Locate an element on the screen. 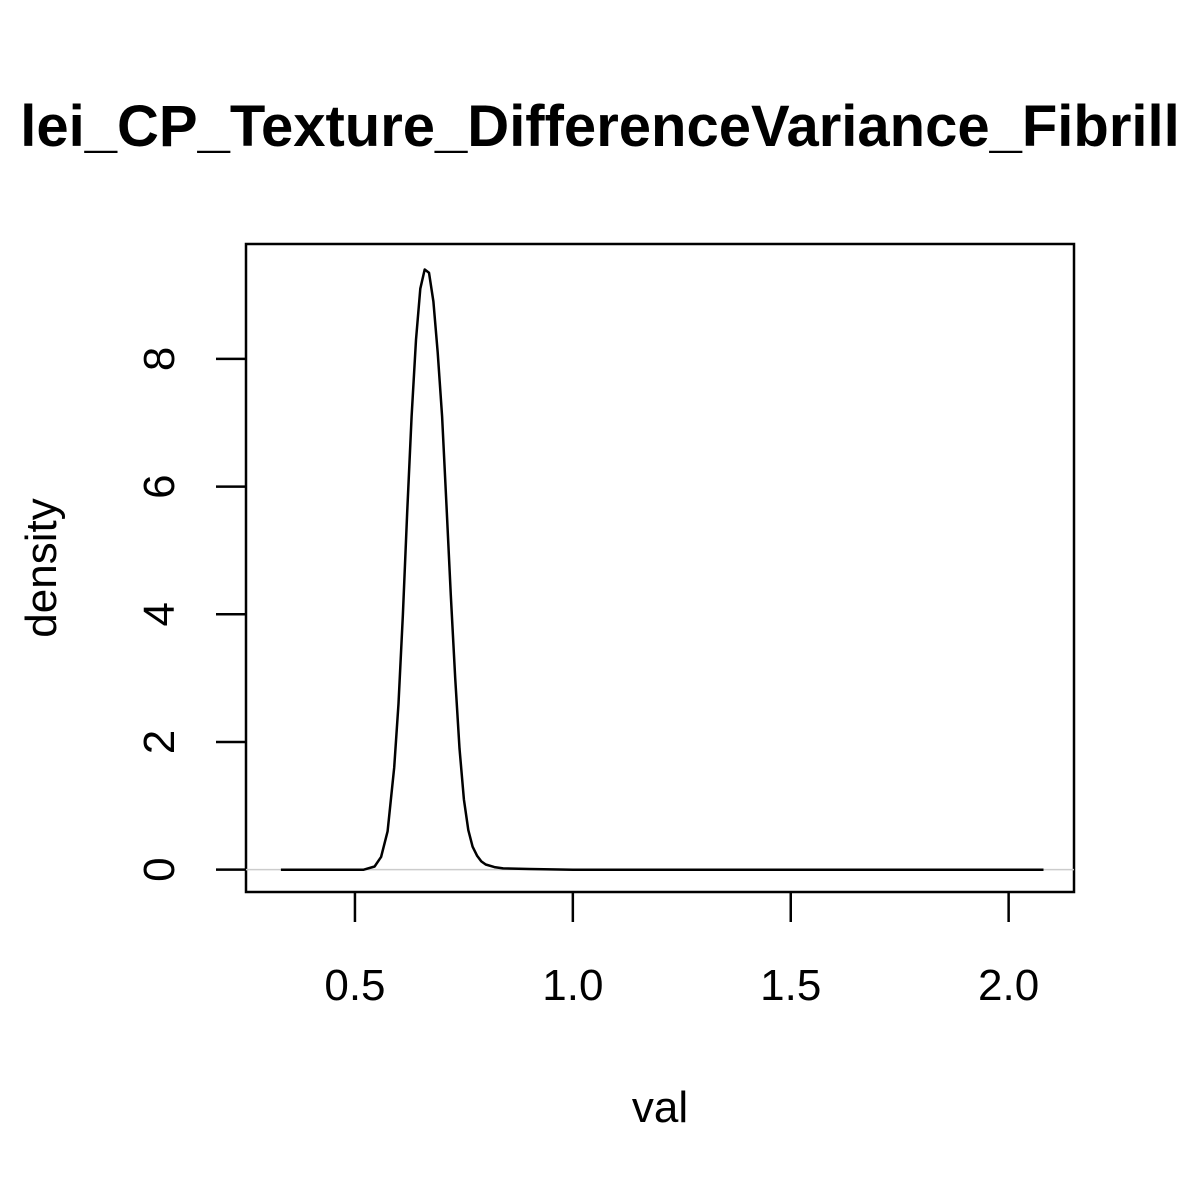  x-axis-label: val is located at coordinates (660, 1107).